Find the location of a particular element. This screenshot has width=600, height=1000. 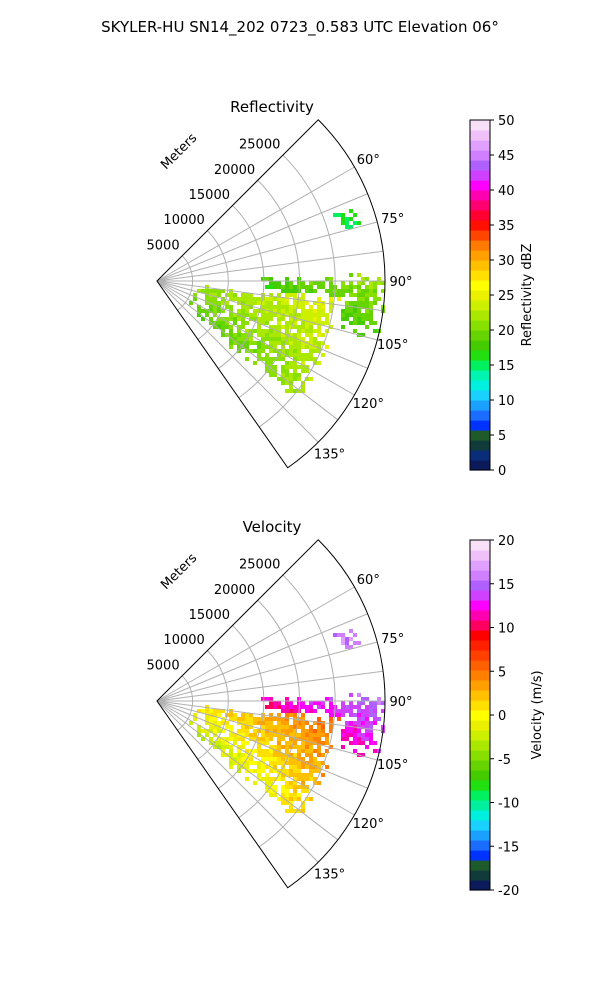

reflectivity-sector-frame is located at coordinates (271, 294).